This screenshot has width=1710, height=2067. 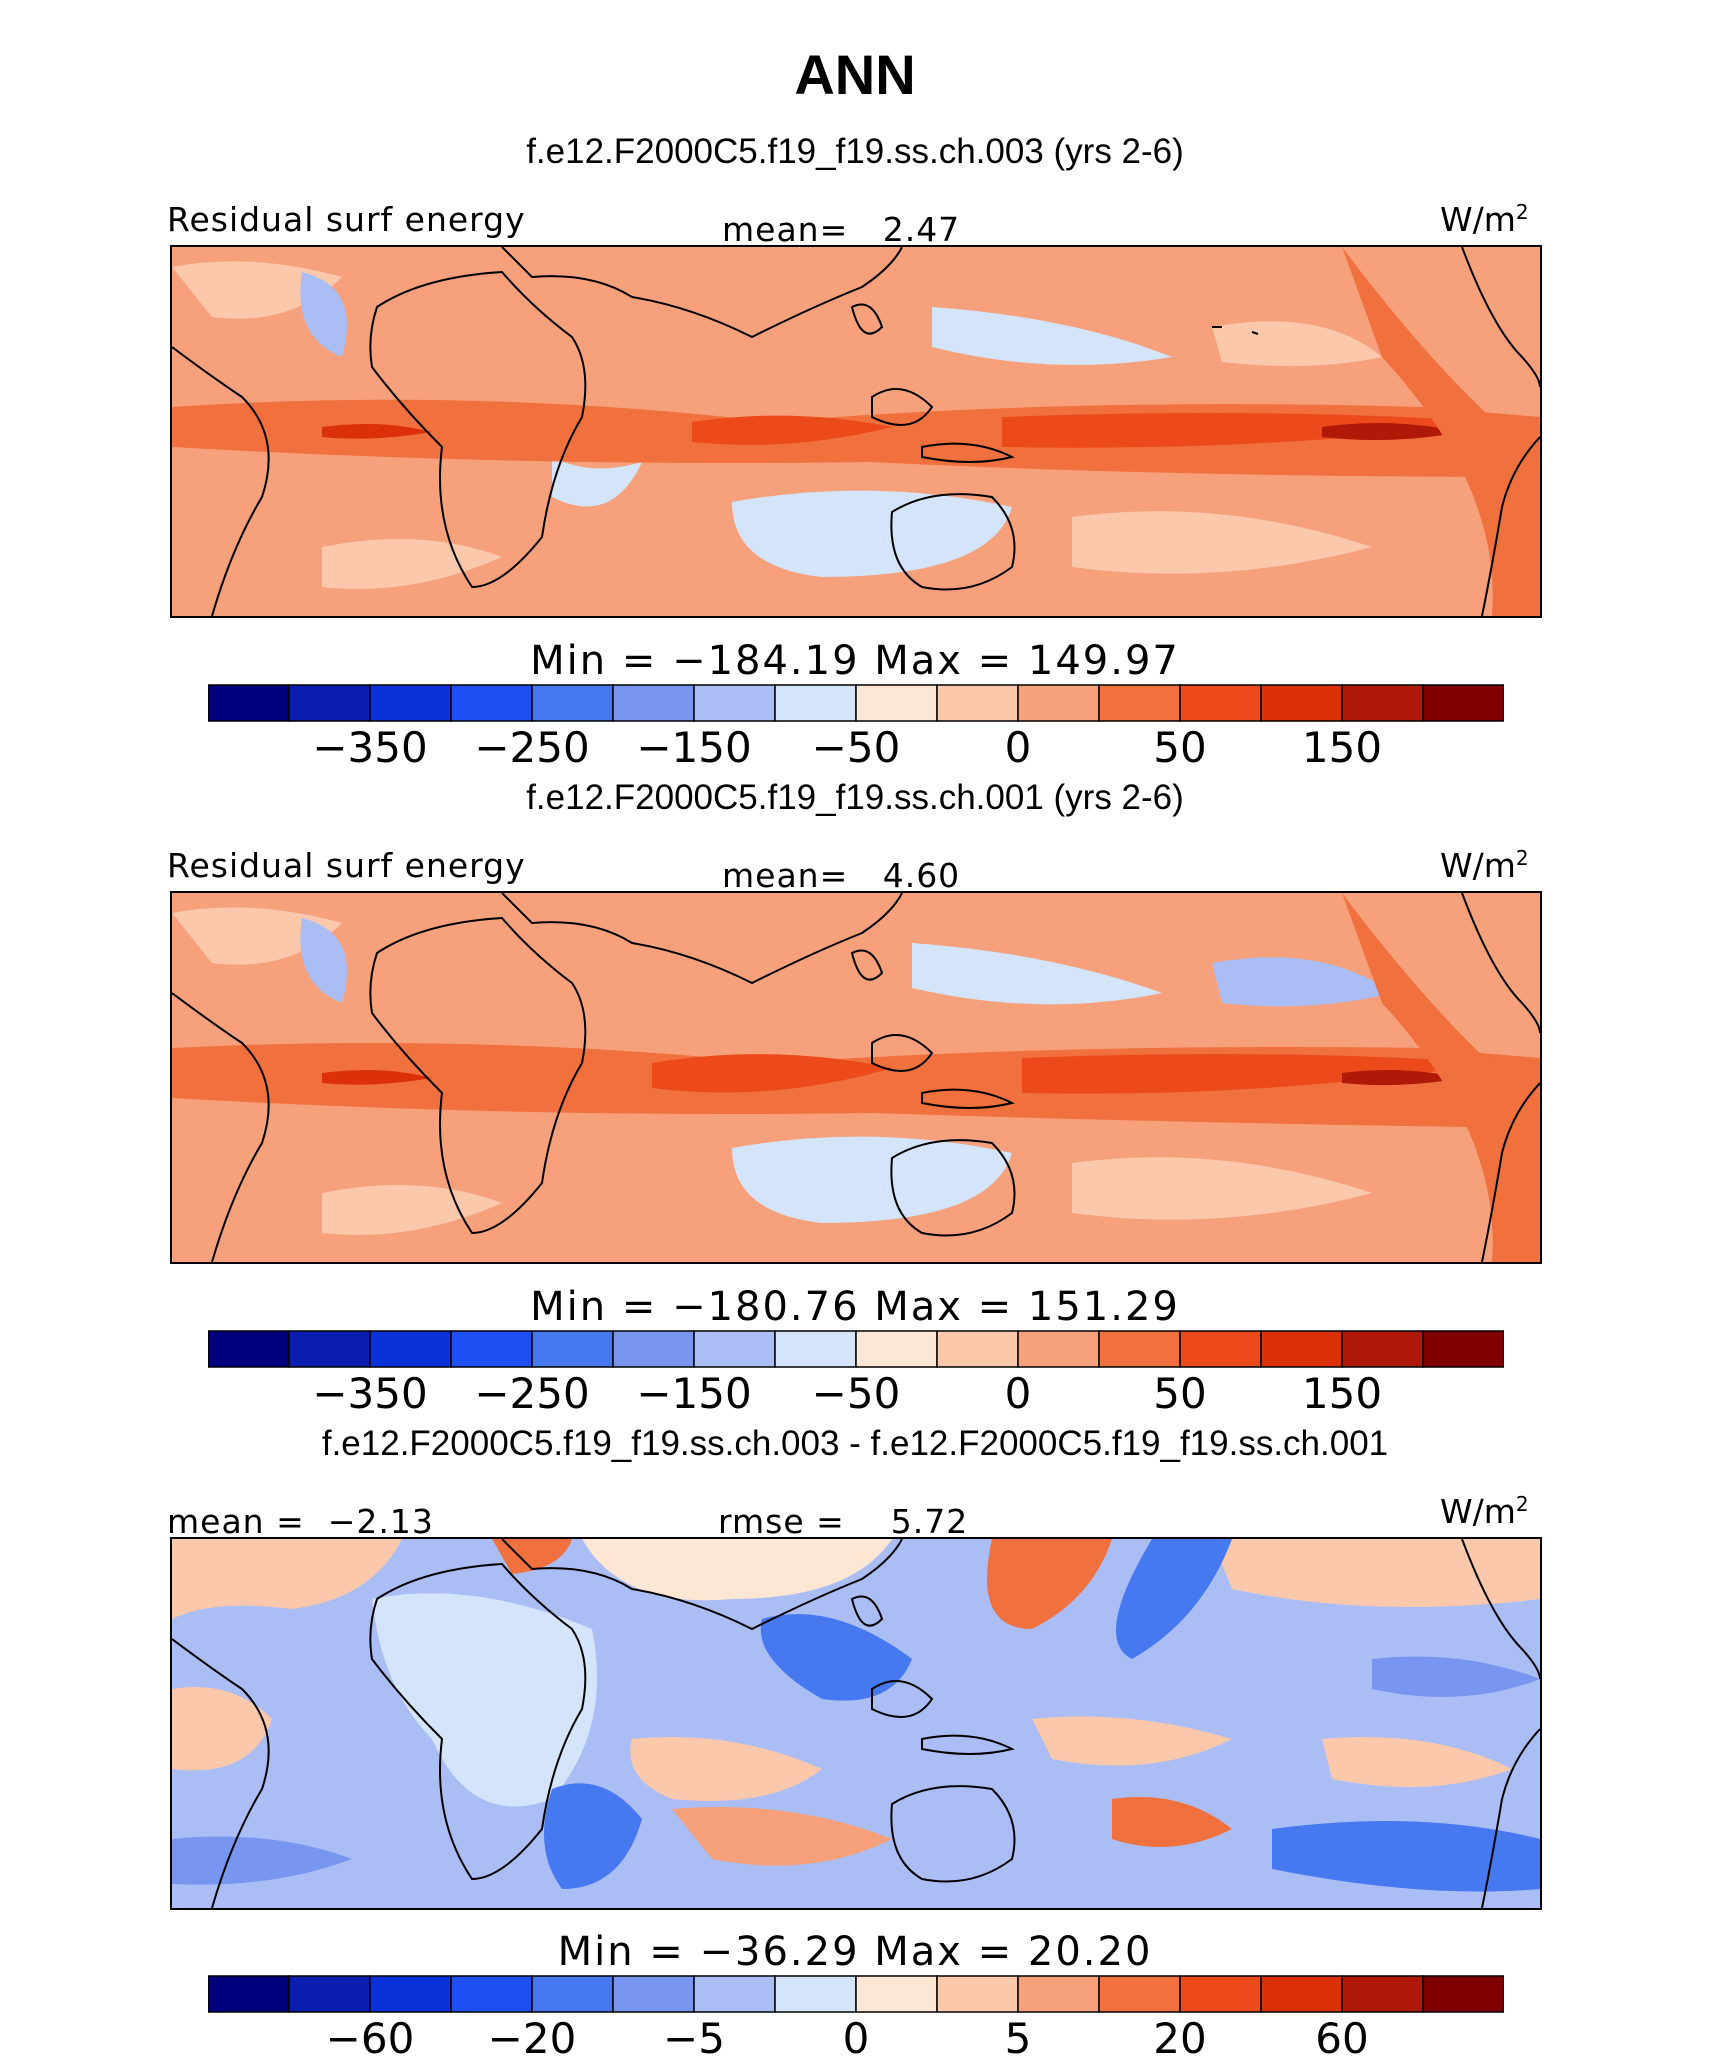 What do you see at coordinates (855, 1952) in the screenshot?
I see `panel-3-minmax: Min = −36.29 Max = 20.20` at bounding box center [855, 1952].